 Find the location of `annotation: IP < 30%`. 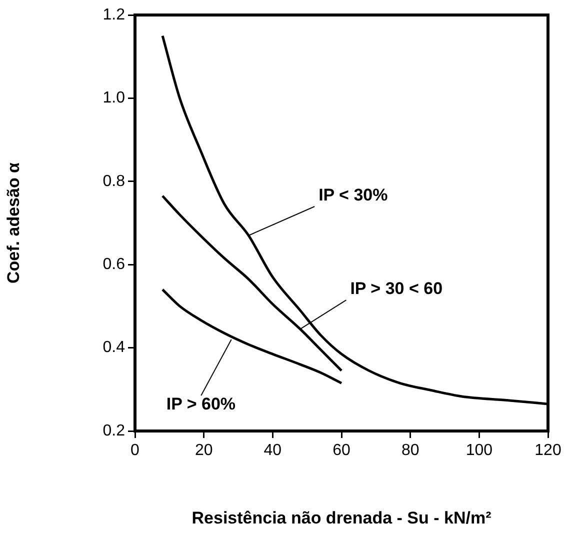

annotation: IP < 30% is located at coordinates (353, 194).